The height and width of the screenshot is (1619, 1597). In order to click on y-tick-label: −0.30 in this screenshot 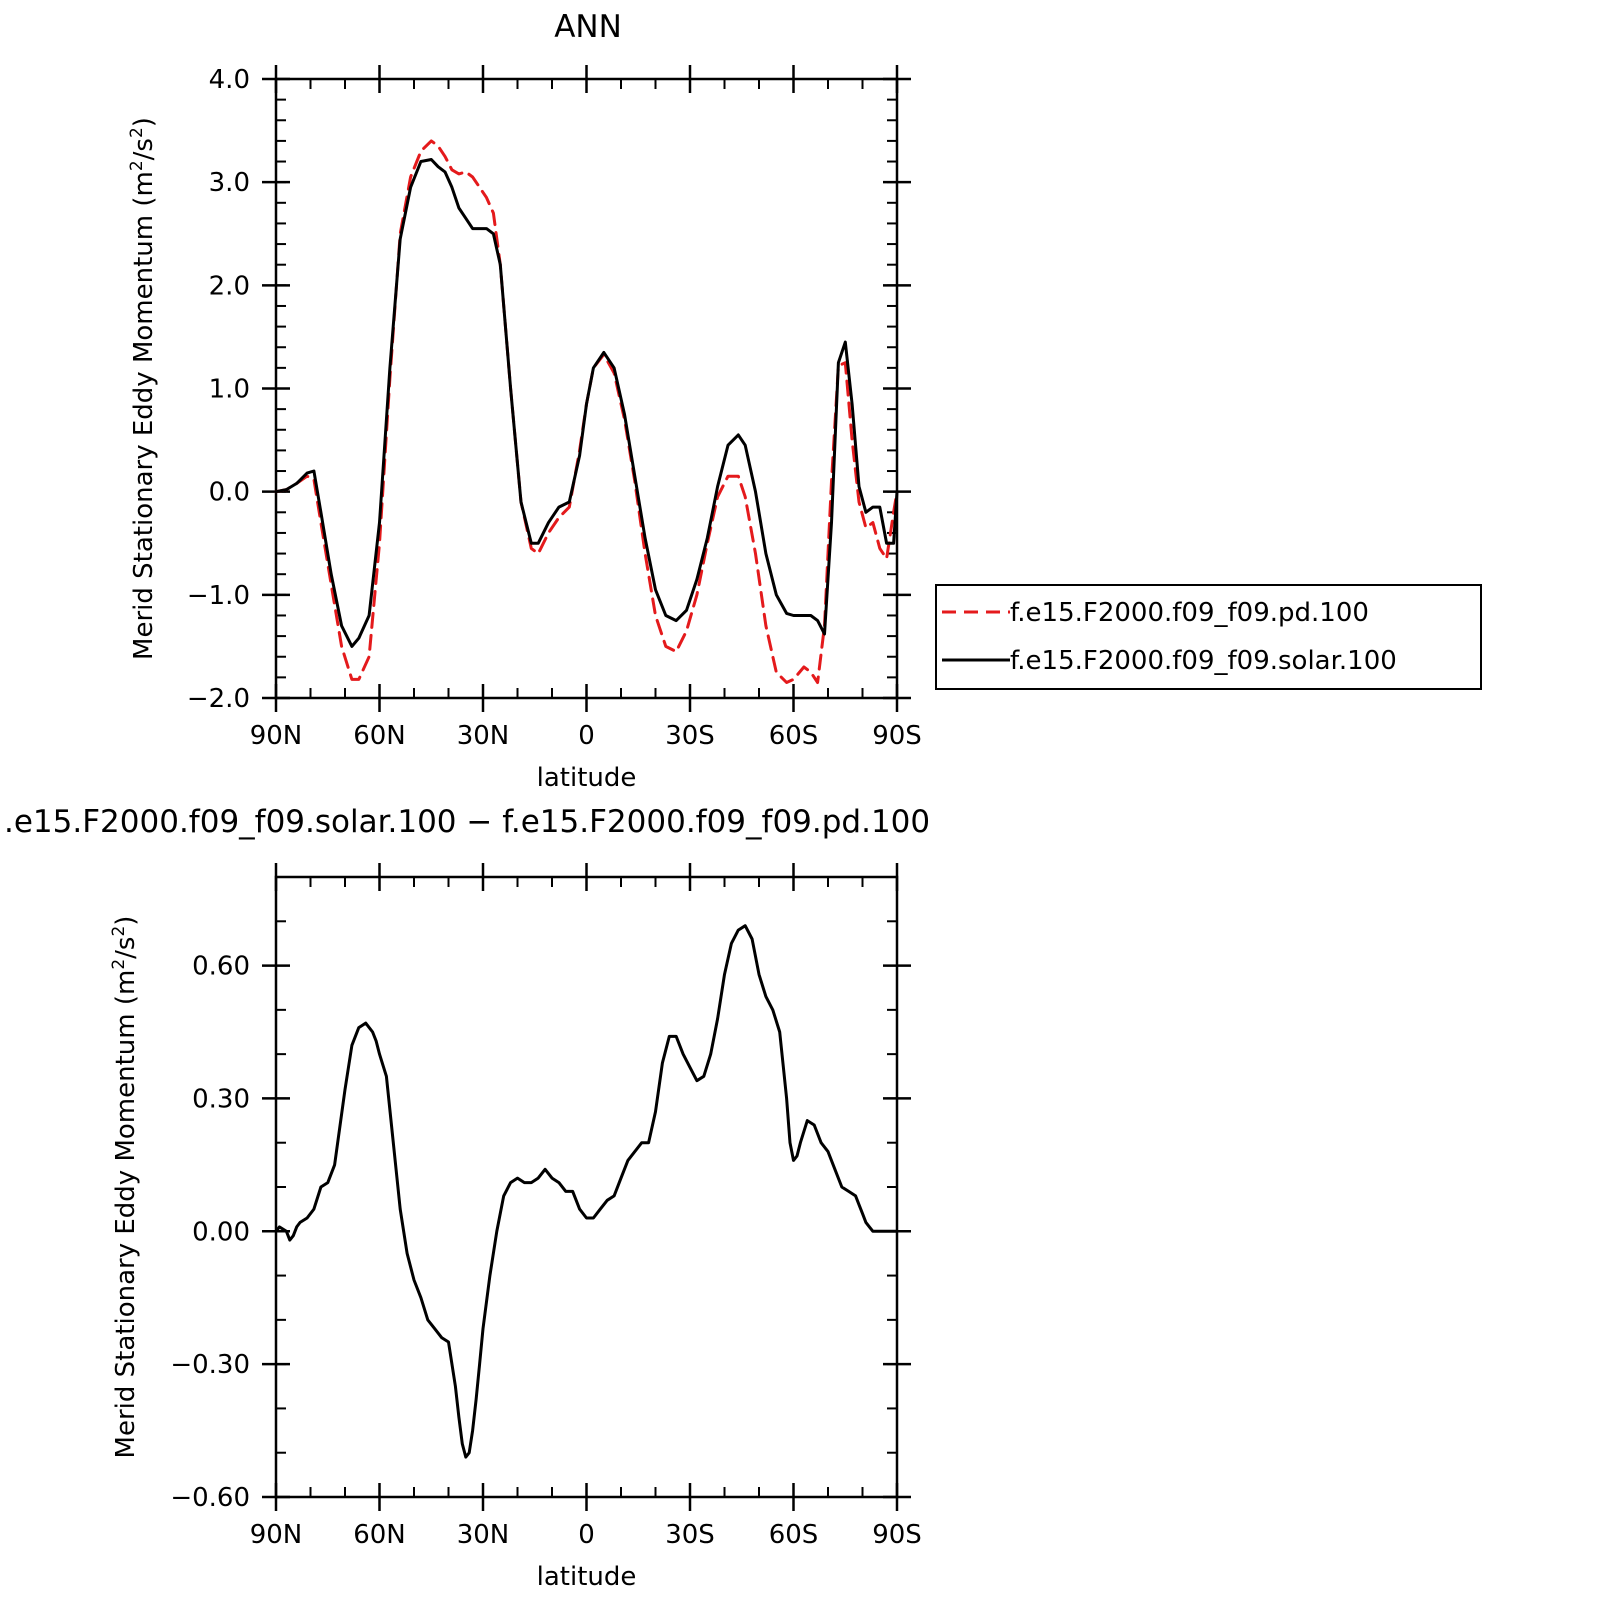, I will do `click(210, 1365)`.